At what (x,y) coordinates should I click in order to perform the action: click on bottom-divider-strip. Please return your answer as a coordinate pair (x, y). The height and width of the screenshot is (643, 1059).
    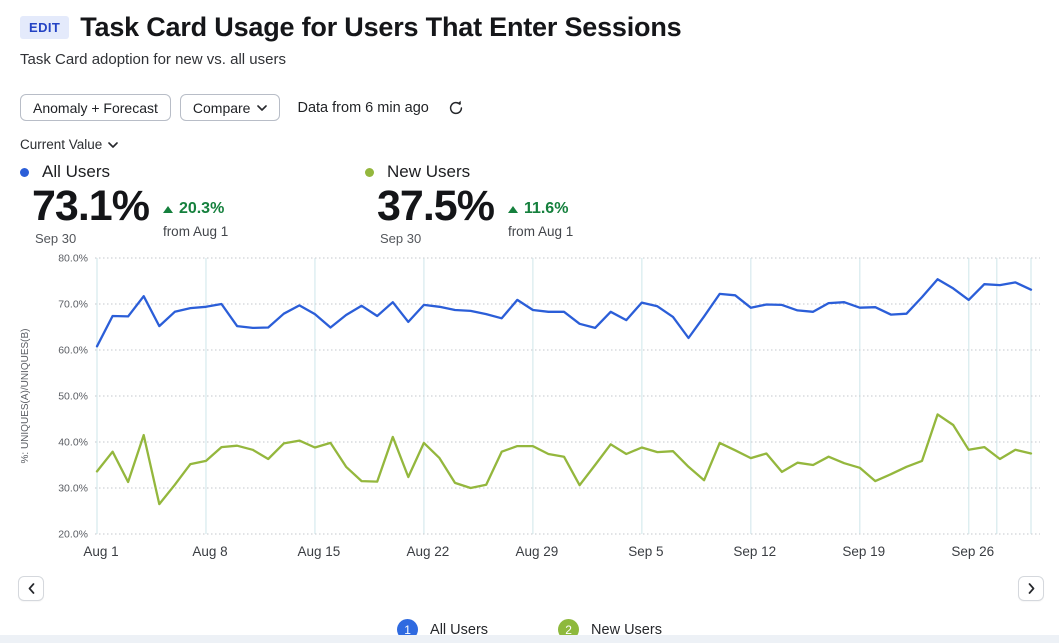
    Looking at the image, I should click on (529, 639).